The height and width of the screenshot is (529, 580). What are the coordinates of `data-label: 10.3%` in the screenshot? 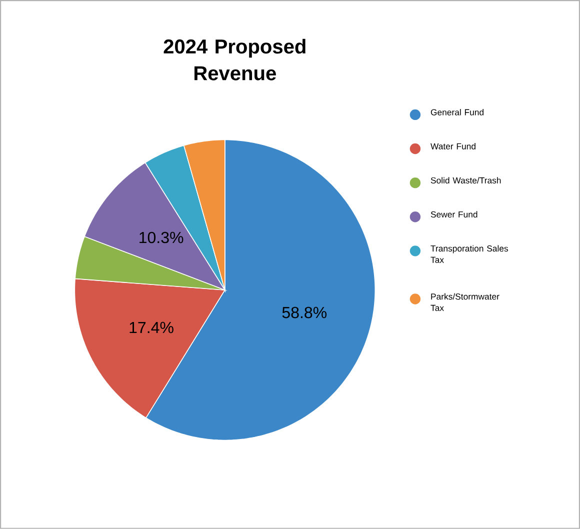 It's located at (162, 238).